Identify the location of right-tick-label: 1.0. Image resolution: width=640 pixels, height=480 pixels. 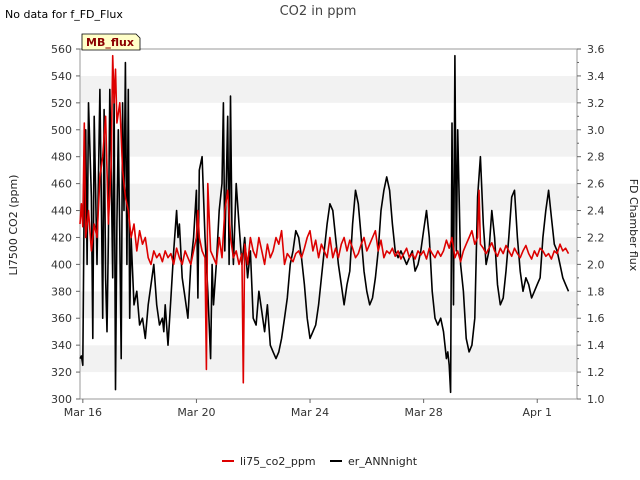
(596, 399).